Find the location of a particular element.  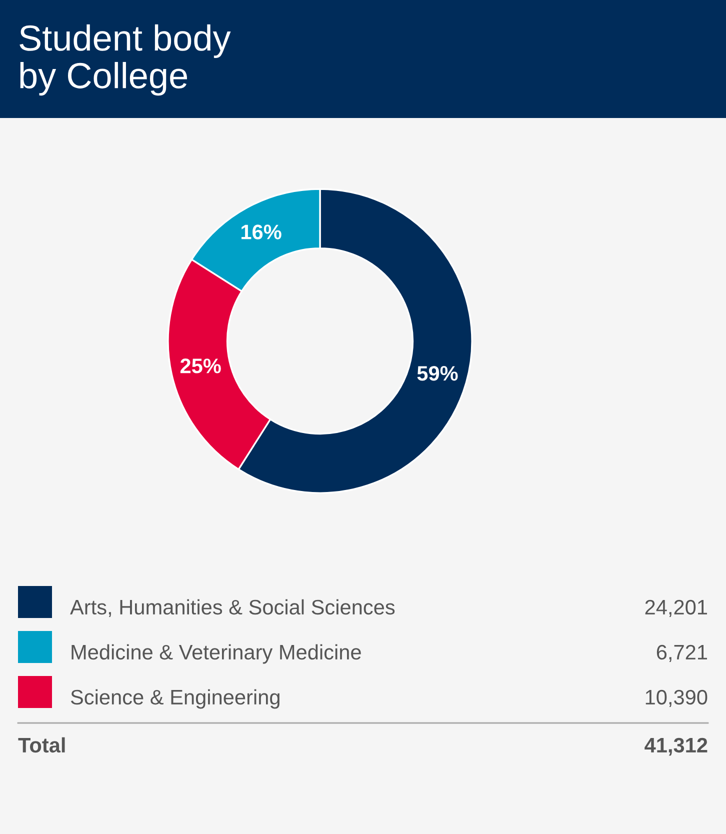

data-label: 25% is located at coordinates (200, 366).